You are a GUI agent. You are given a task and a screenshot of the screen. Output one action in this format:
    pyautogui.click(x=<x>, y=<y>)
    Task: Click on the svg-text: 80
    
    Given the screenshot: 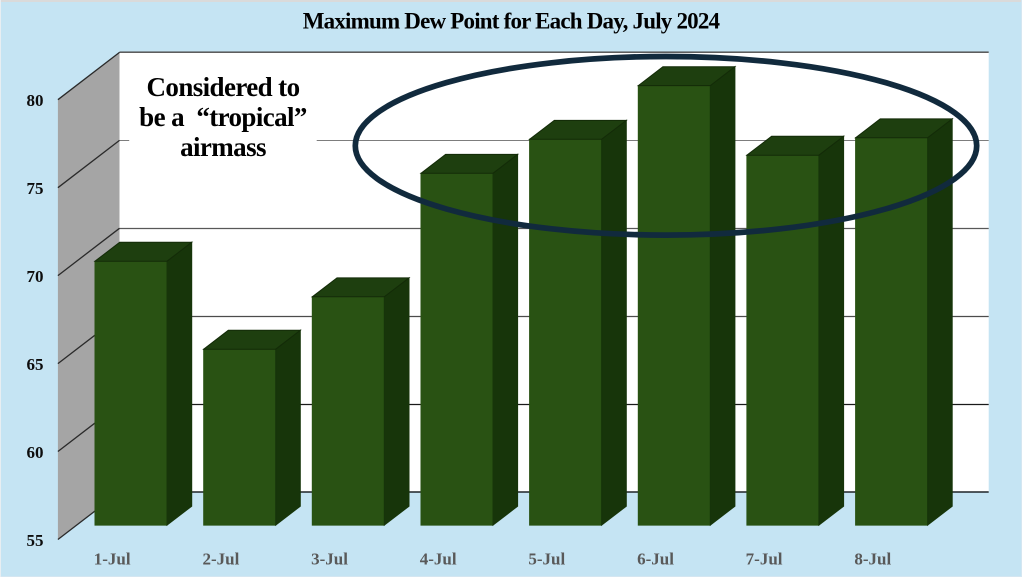 What is the action you would take?
    pyautogui.click(x=35, y=100)
    